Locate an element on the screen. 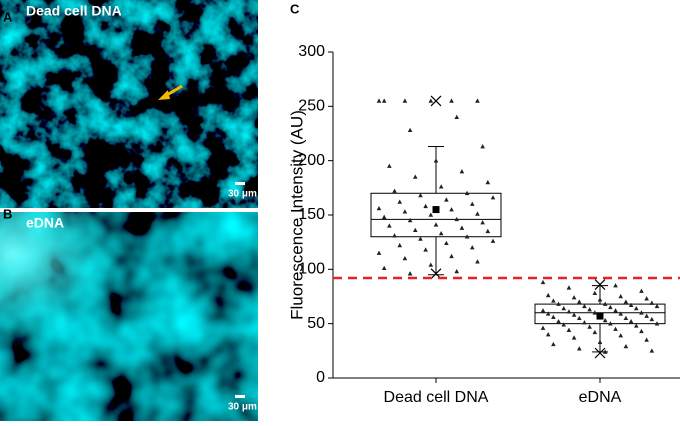  x-tick-label: eDNA is located at coordinates (600, 397).